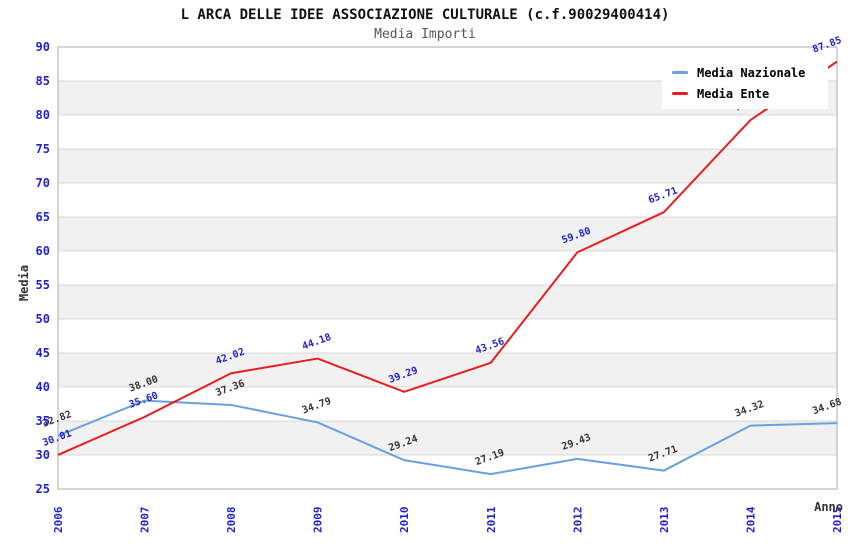 The height and width of the screenshot is (550, 850). What do you see at coordinates (24, 283) in the screenshot?
I see `y-axis-title: Media` at bounding box center [24, 283].